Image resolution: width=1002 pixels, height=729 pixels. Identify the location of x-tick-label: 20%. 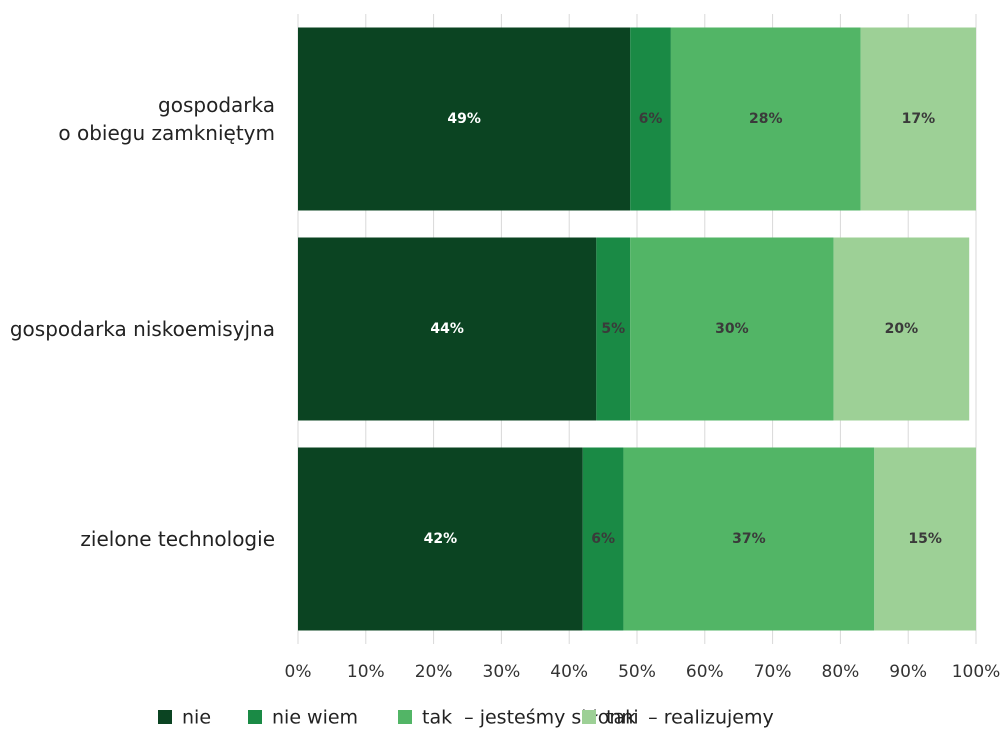
(434, 672).